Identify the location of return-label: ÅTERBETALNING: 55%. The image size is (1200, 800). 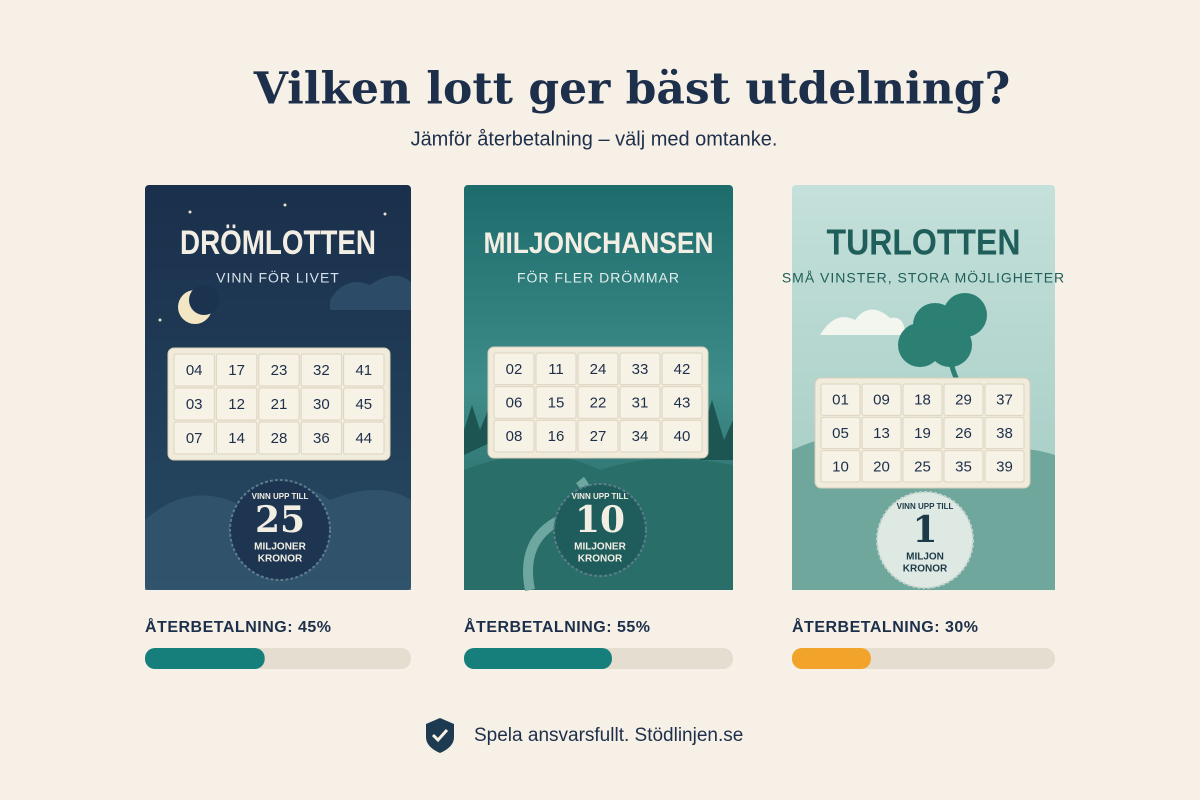
(557, 626).